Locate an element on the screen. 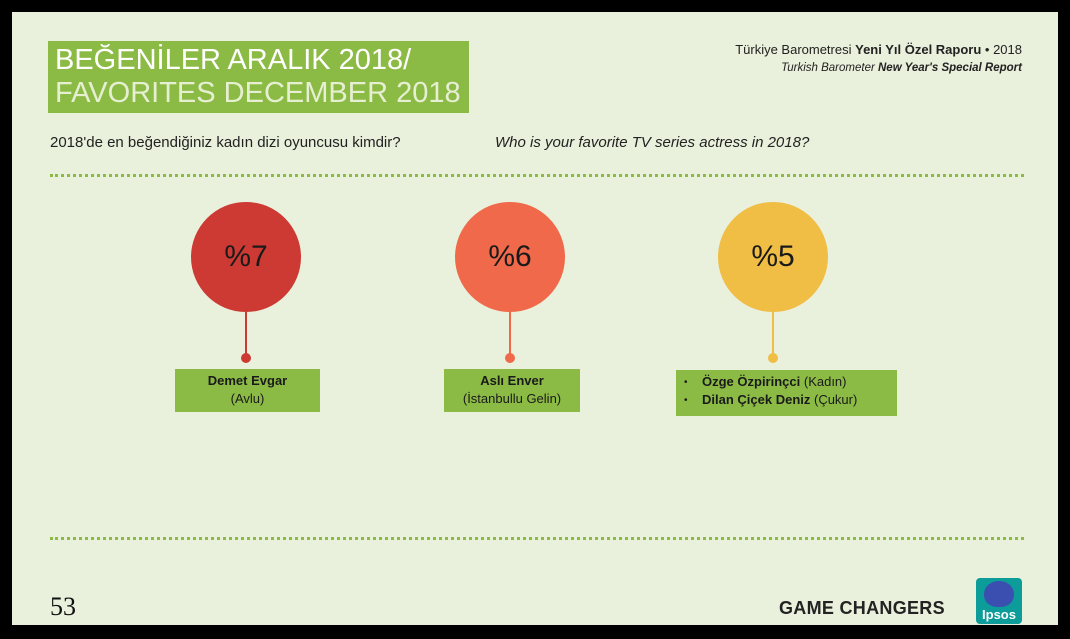 The width and height of the screenshot is (1070, 639). result-1-label: Demet Evgar (Avlu) is located at coordinates (247, 390).